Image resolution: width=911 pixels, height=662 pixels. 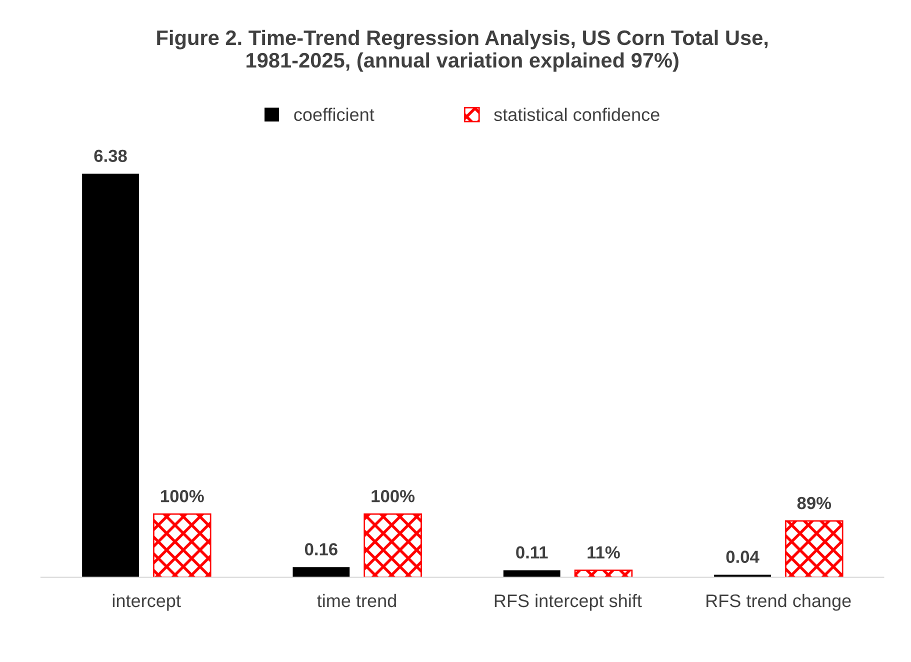 What do you see at coordinates (356, 601) in the screenshot?
I see `x-tick-label: time trend` at bounding box center [356, 601].